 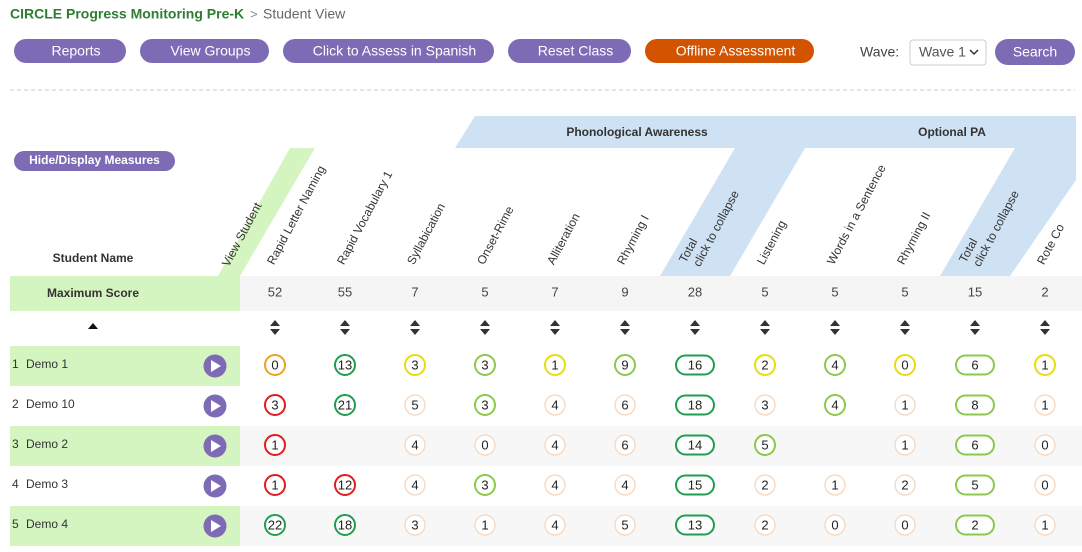 What do you see at coordinates (948, 52) in the screenshot?
I see `wave-select: Wave 1` at bounding box center [948, 52].